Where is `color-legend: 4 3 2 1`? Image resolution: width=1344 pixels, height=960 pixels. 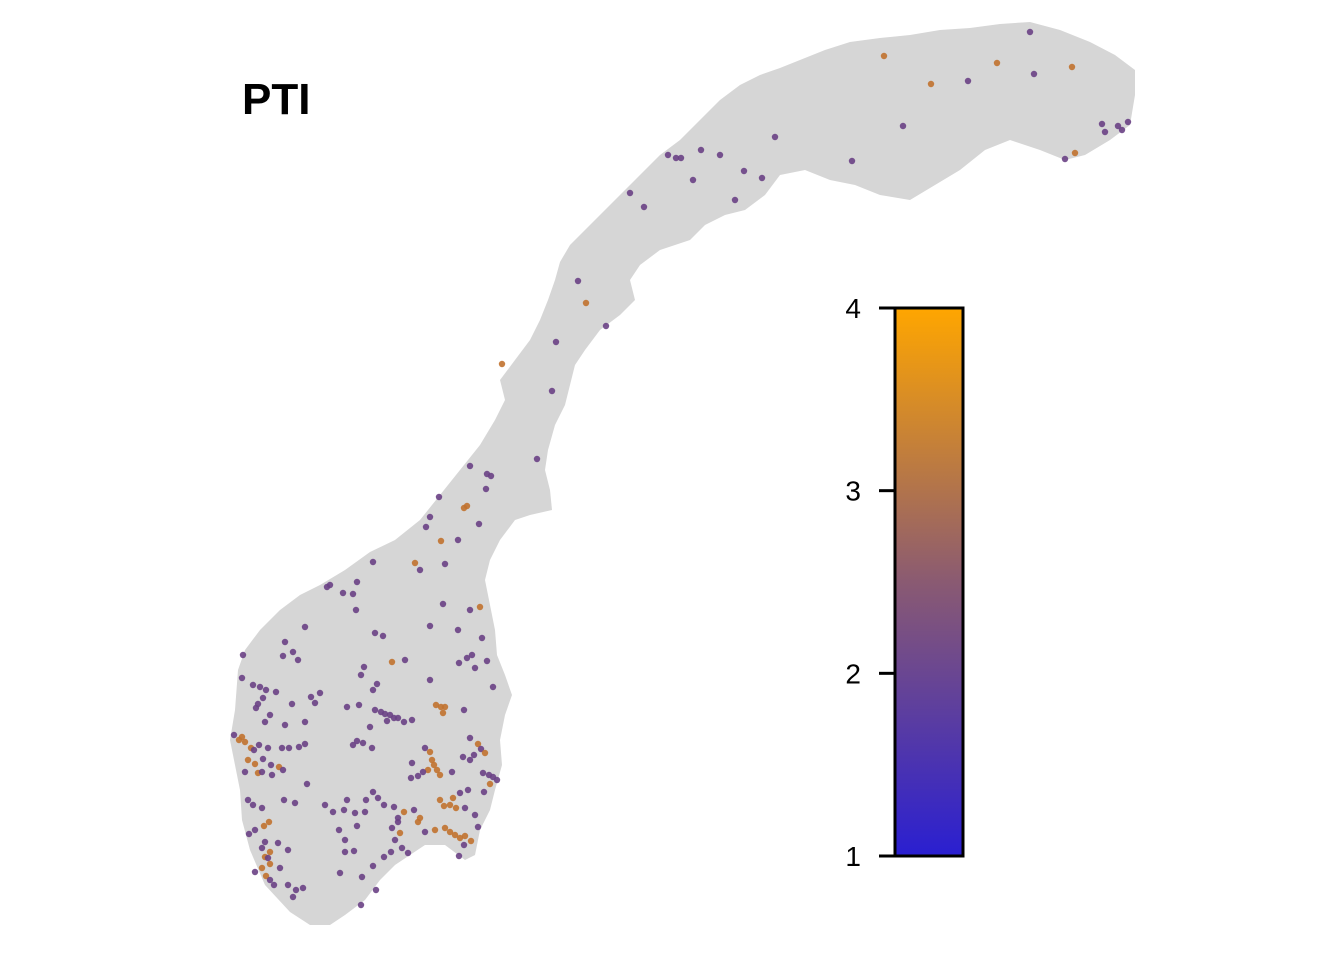
color-legend: 4 3 2 1 is located at coordinates (905, 582).